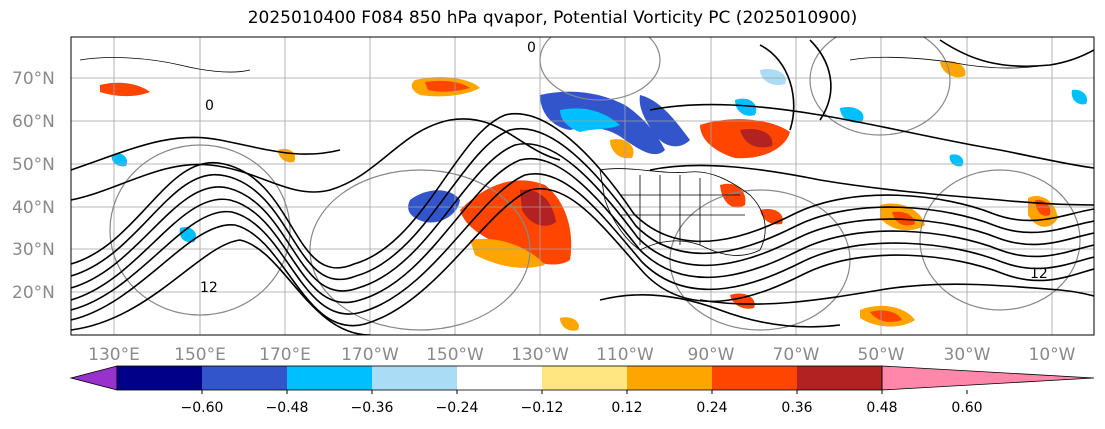 The width and height of the screenshot is (1105, 429). What do you see at coordinates (796, 355) in the screenshot?
I see `lon-label: 70°W` at bounding box center [796, 355].